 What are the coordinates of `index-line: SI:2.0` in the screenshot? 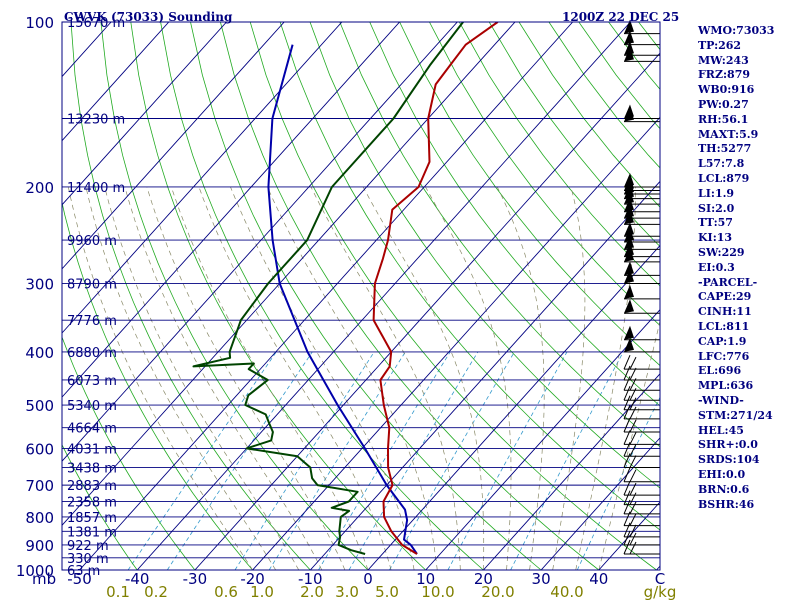 It's located at (716, 208).